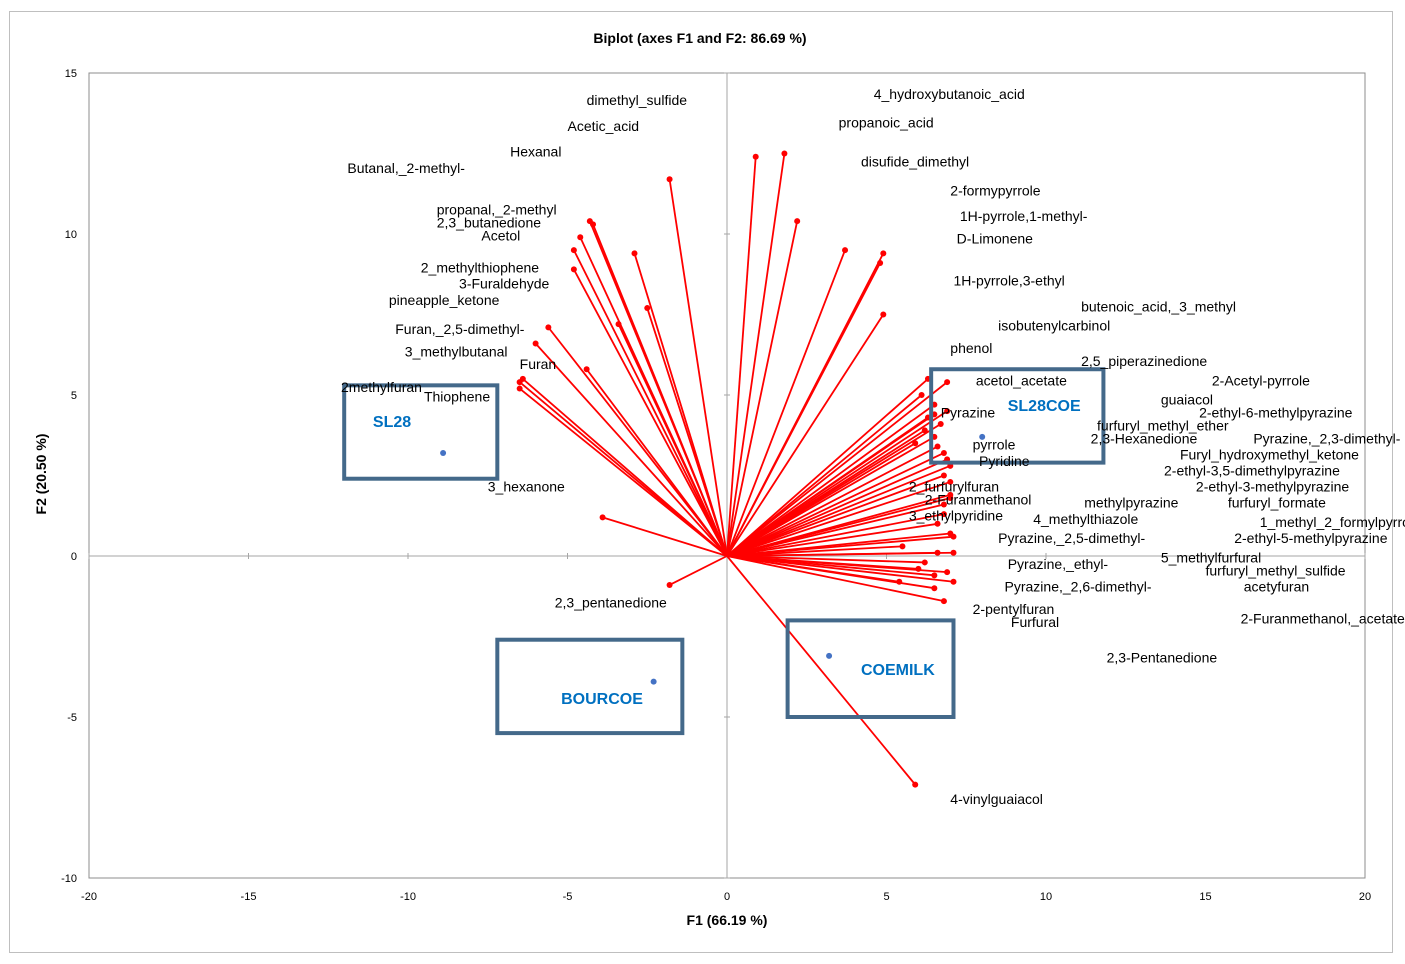 The width and height of the screenshot is (1405, 964). What do you see at coordinates (996, 799) in the screenshot?
I see `variable-label: 4-vinylguaiacol` at bounding box center [996, 799].